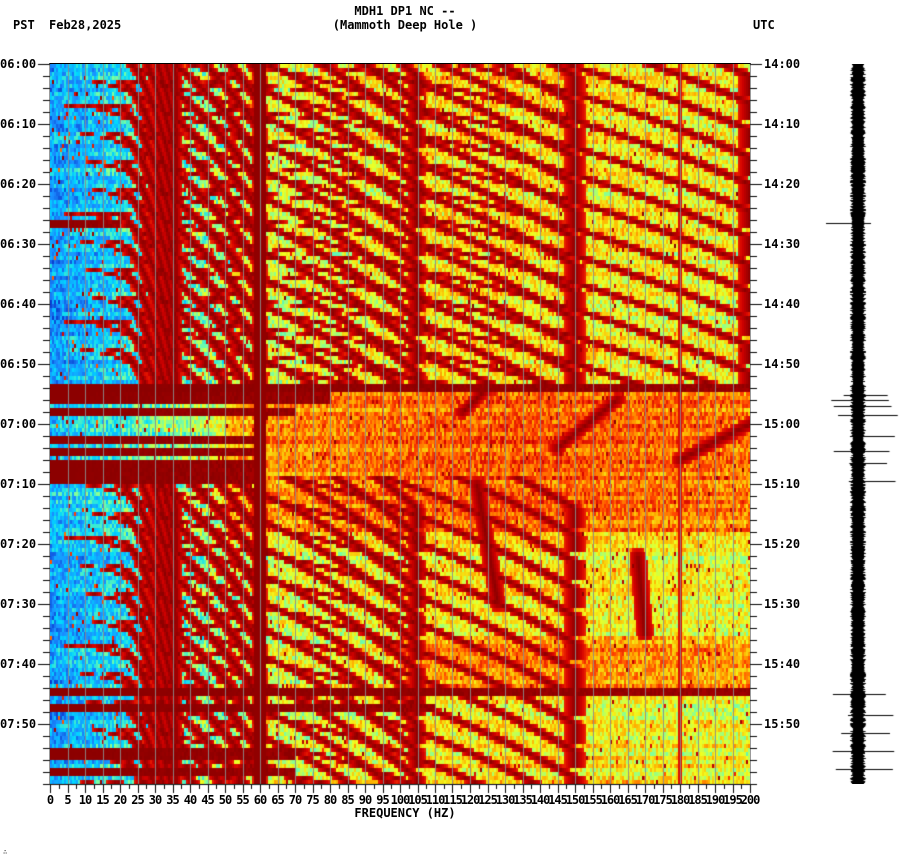 This screenshot has width=902, height=864. I want to click on x-tick-label: 75, so click(312, 800).